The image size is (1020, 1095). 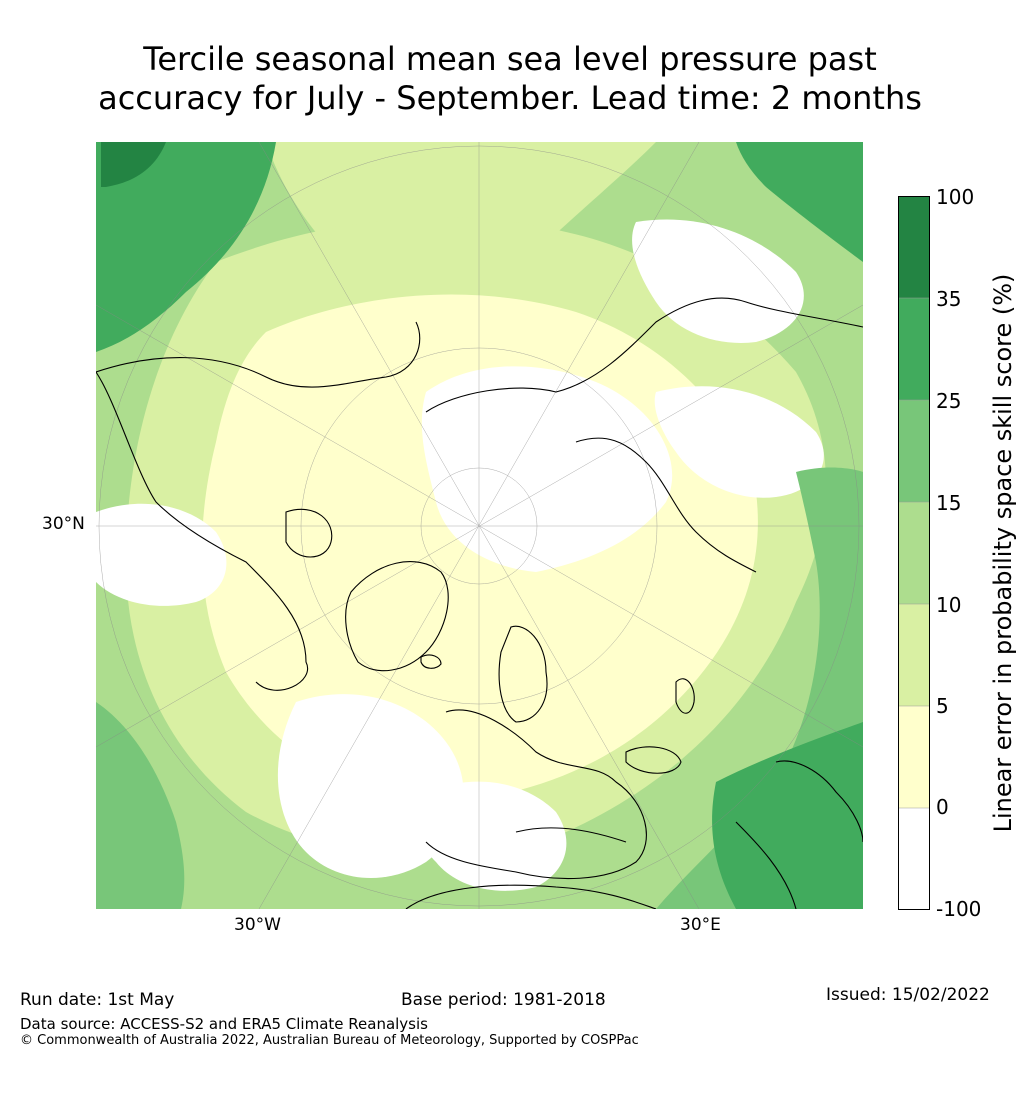 I want to click on coastline-arctic-russia, so click(x=666, y=505).